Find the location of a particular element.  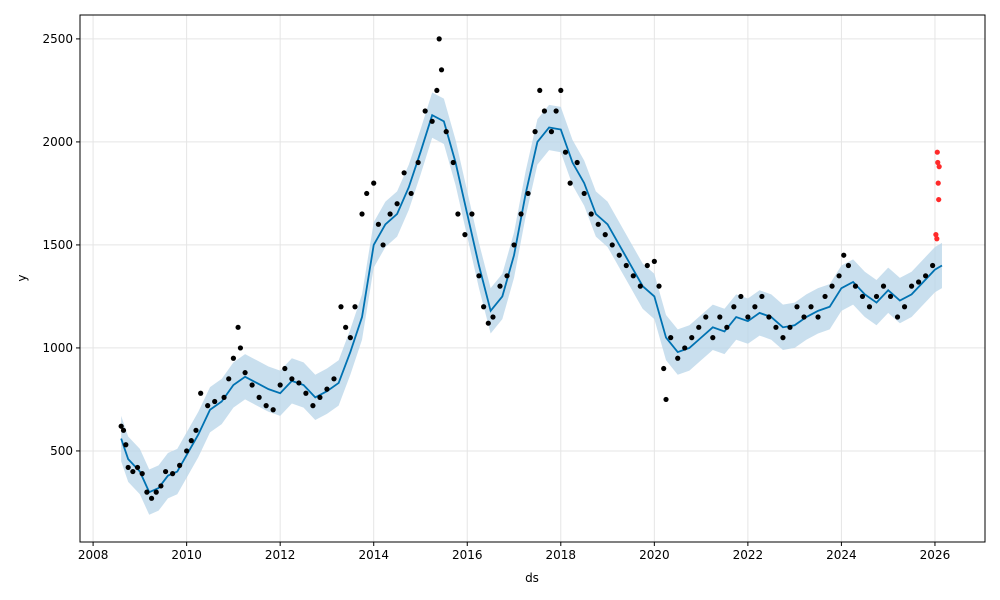

x-tick-label: 2016 is located at coordinates (467, 555).